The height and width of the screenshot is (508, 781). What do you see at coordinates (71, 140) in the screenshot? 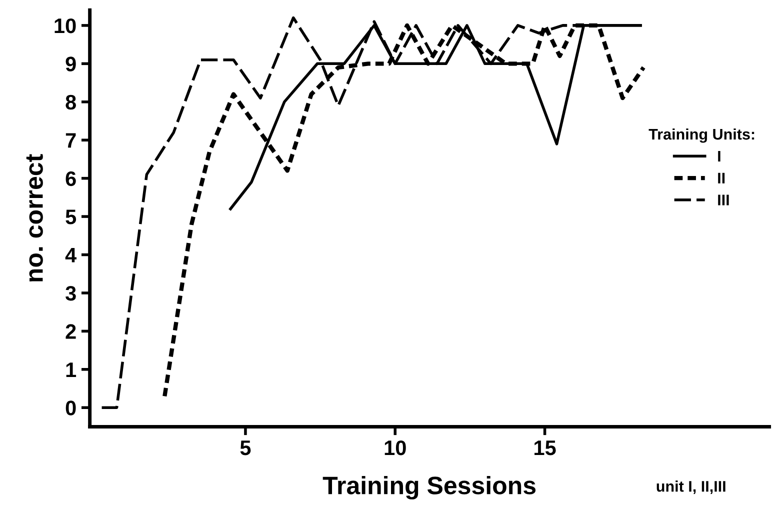
I see `y-tick-label: 7` at bounding box center [71, 140].